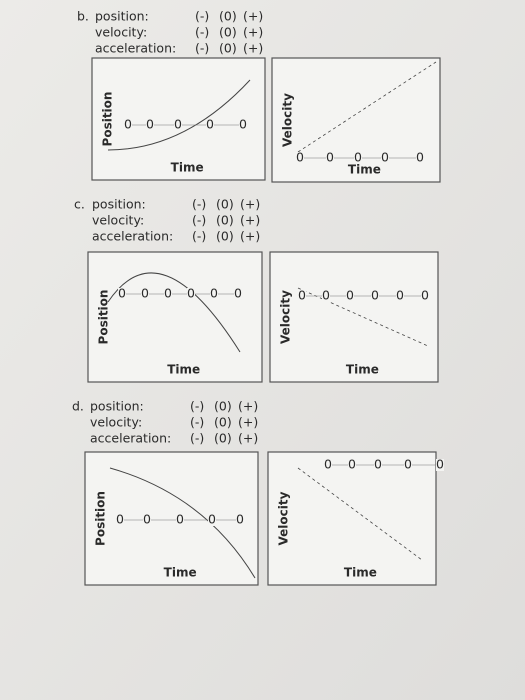 Image resolution: width=525 pixels, height=700 pixels. Describe the element at coordinates (360, 514) in the screenshot. I see `dashed-line` at that location.